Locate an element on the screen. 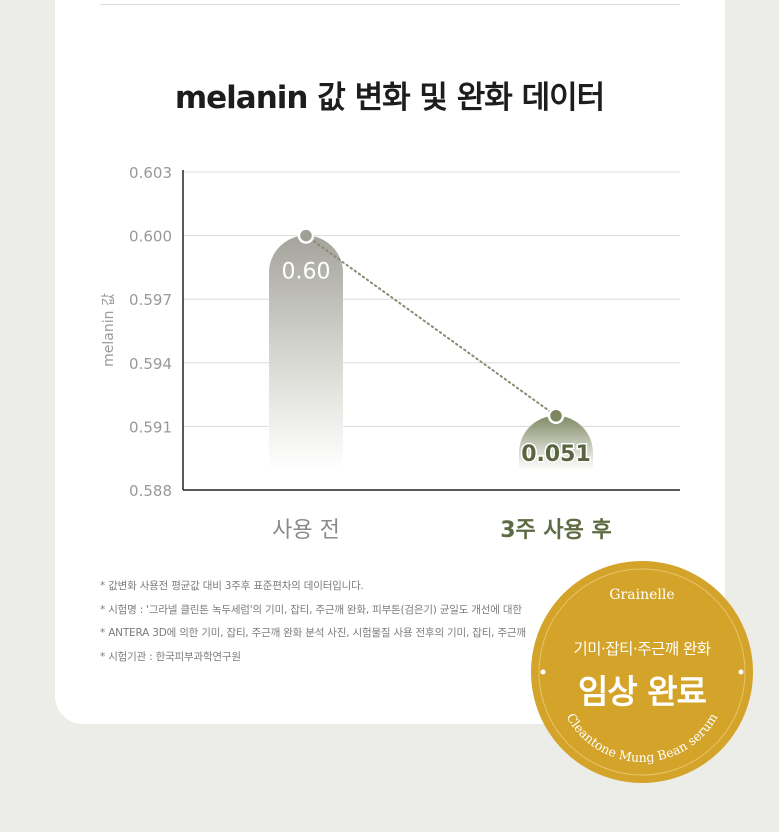  y-tick-label: 0.600 is located at coordinates (150, 237).